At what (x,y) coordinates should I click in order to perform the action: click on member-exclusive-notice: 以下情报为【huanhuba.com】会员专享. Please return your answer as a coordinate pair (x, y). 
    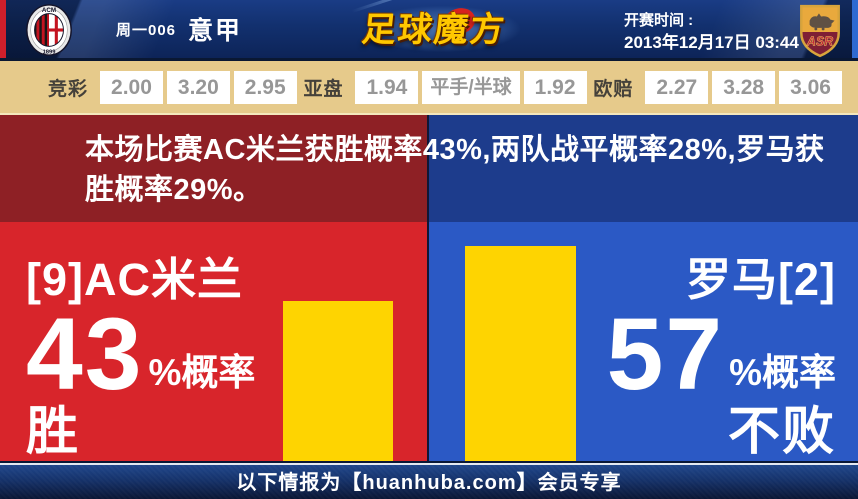
    Looking at the image, I should click on (429, 482).